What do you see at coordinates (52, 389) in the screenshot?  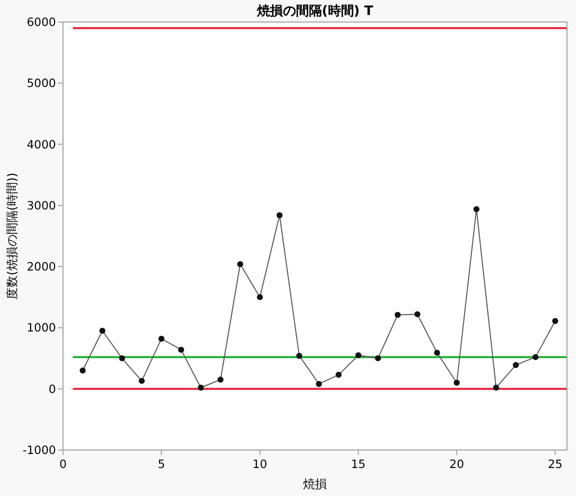 I see `y-tick-label: 0` at bounding box center [52, 389].